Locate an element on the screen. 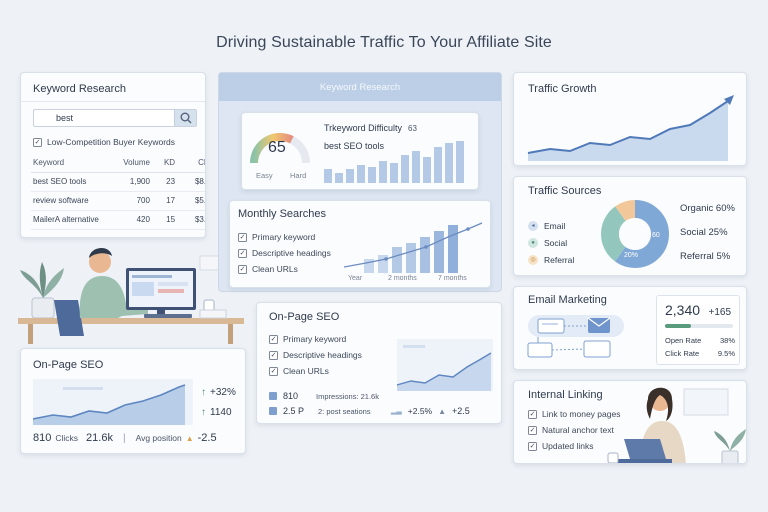  subscribers-row: 2,340 +165 is located at coordinates (698, 311).